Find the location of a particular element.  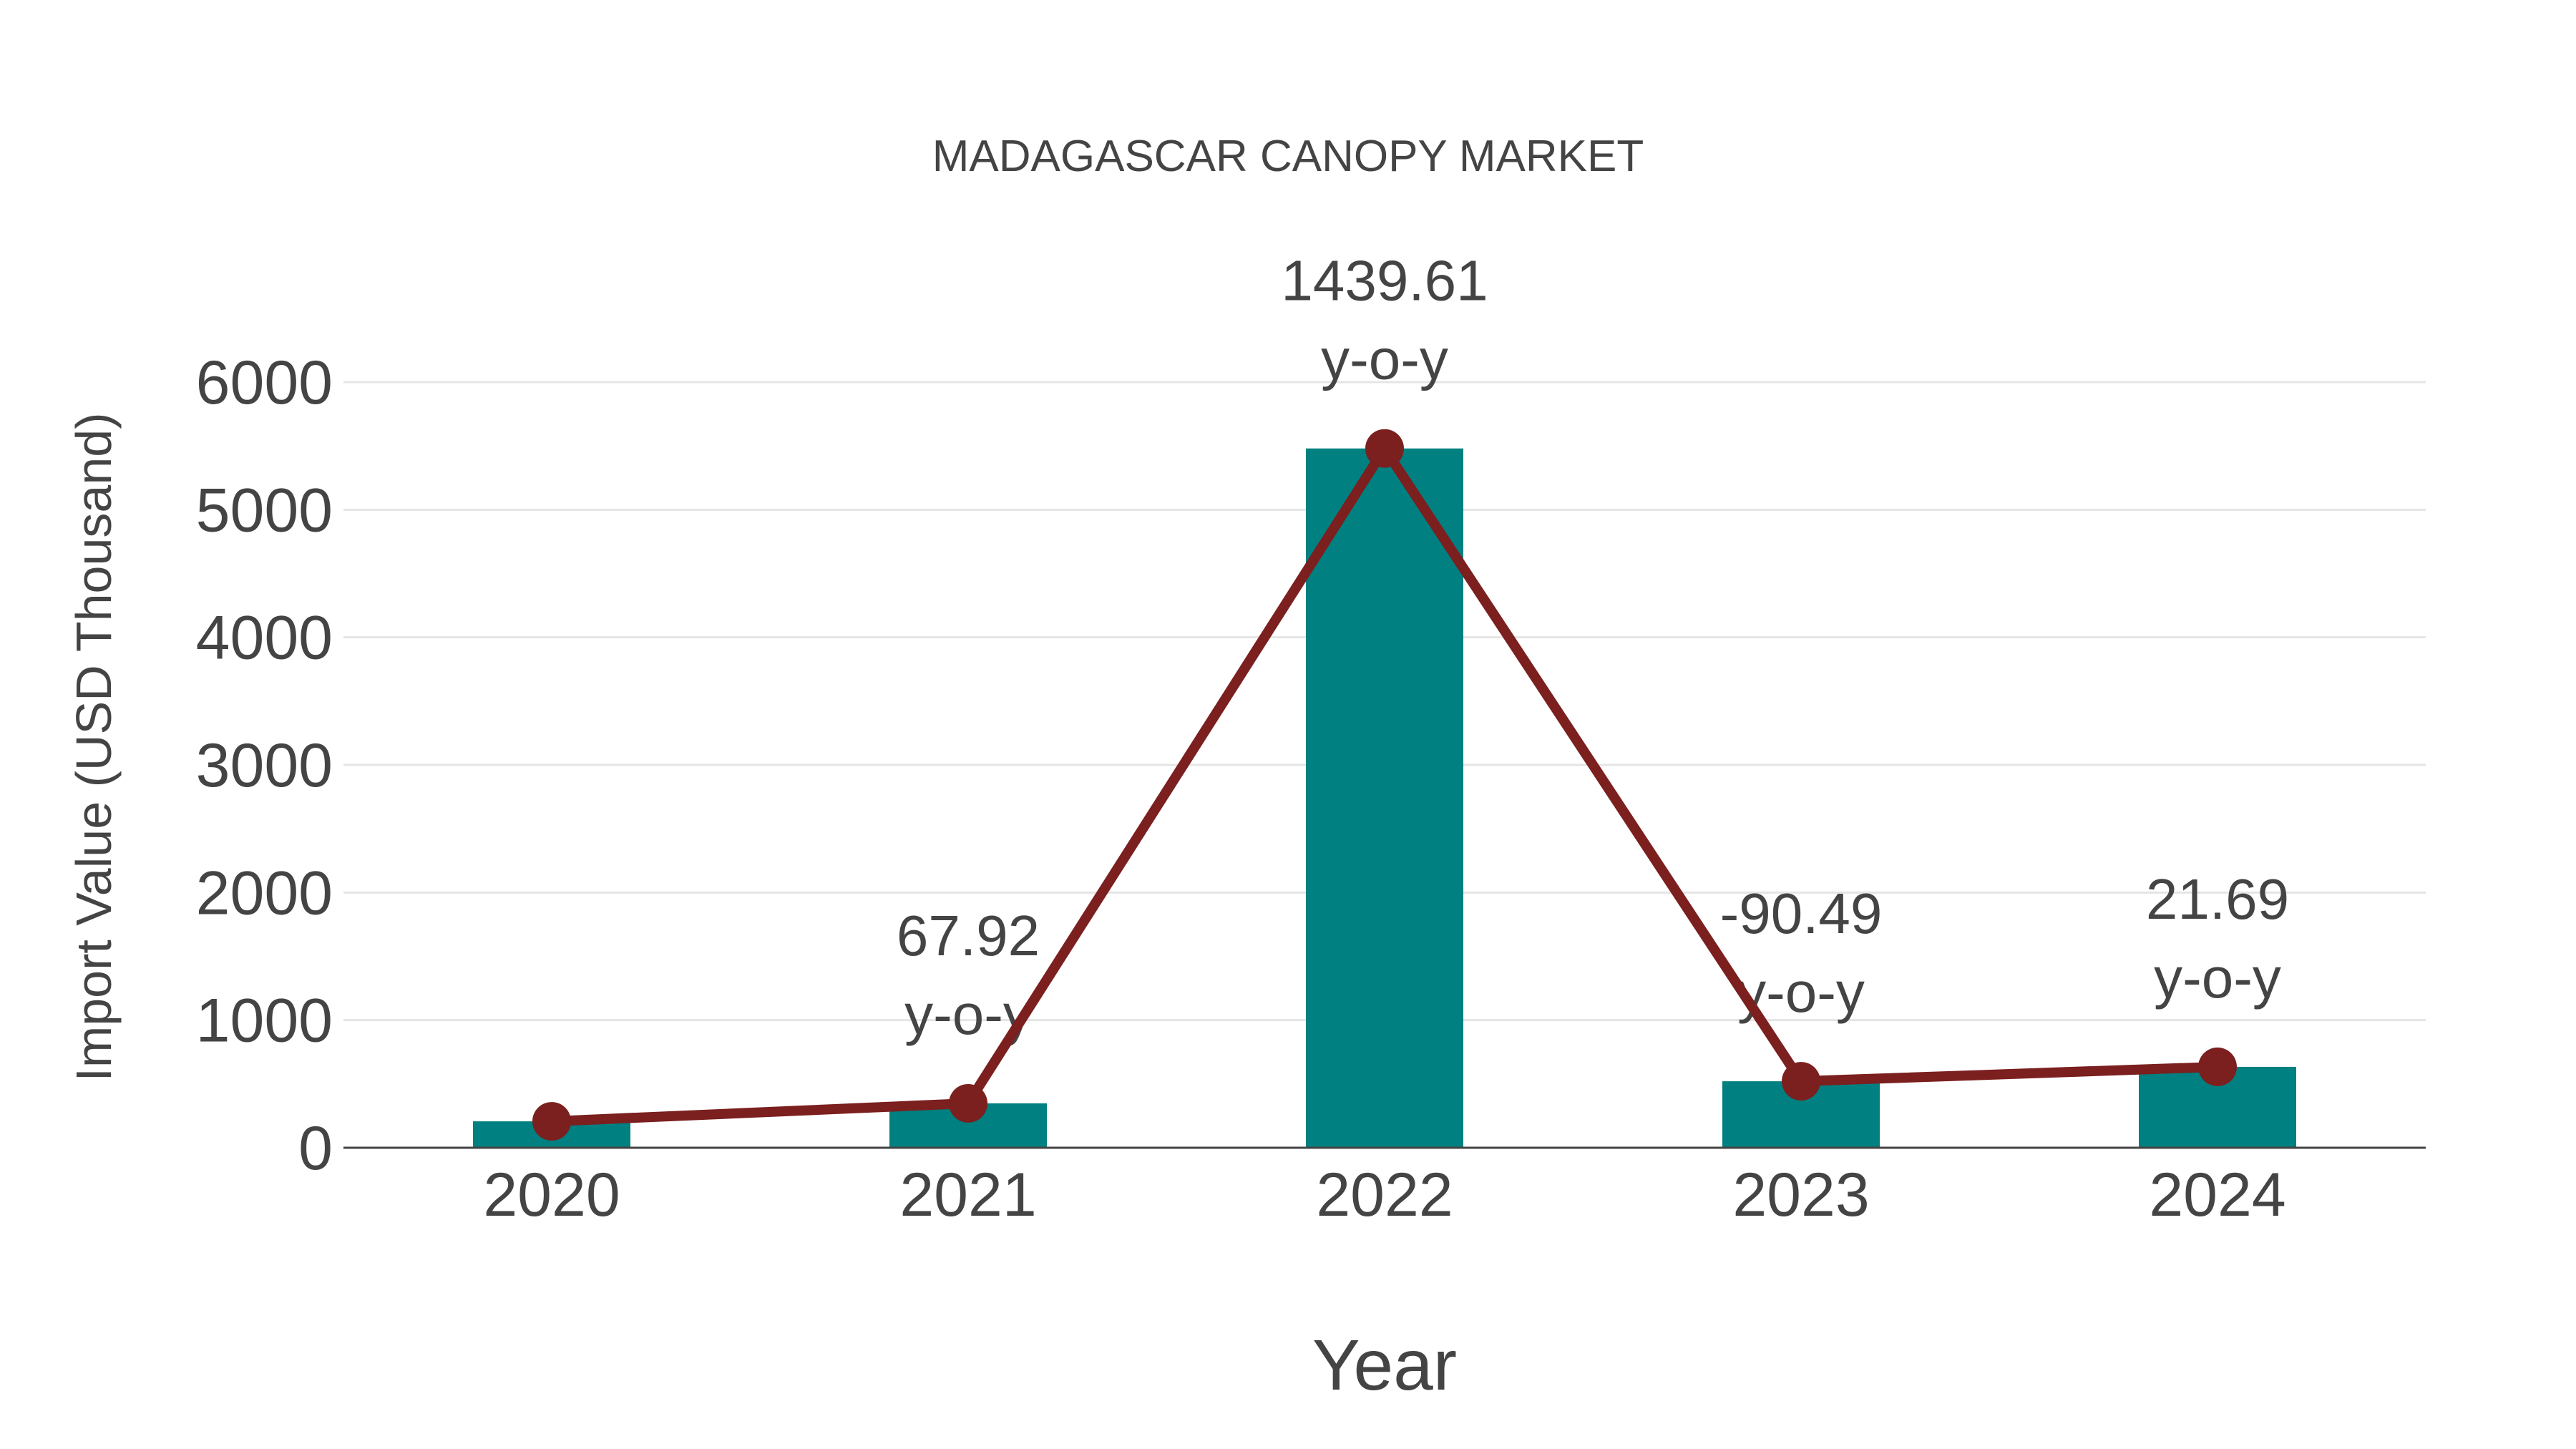

bar-2022 is located at coordinates (1384, 798).